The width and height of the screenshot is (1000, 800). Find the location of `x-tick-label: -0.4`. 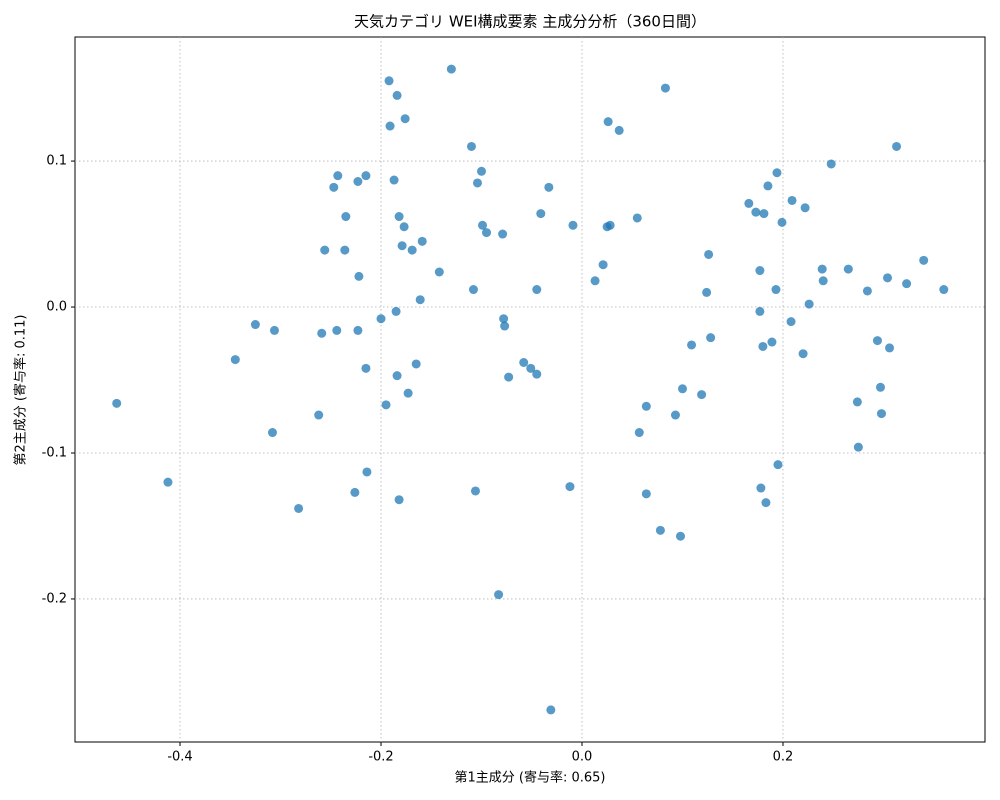

x-tick-label: -0.4 is located at coordinates (179, 757).